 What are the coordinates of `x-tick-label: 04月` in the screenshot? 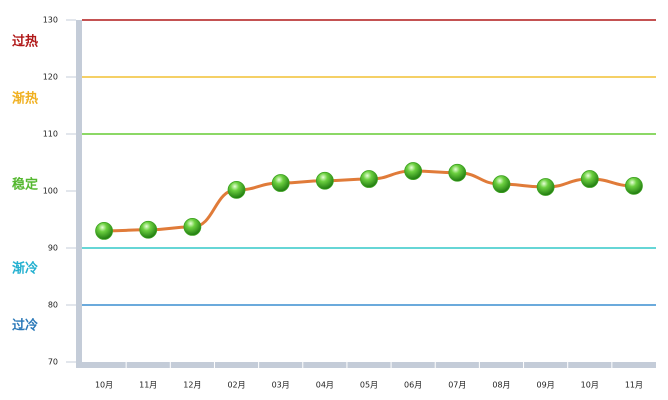 It's located at (325, 385).